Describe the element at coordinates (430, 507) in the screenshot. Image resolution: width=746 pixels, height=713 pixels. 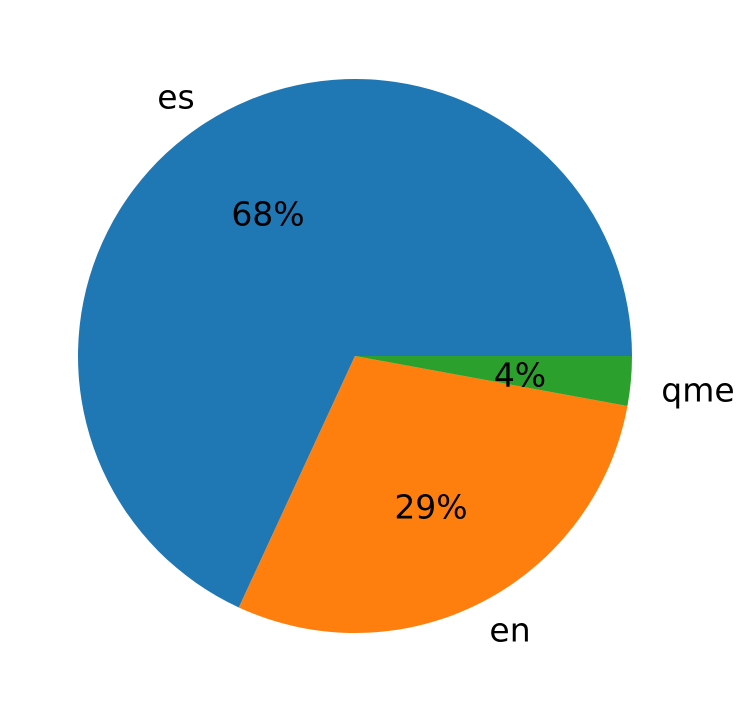
I see `pie-percentage-en: 29%` at that location.